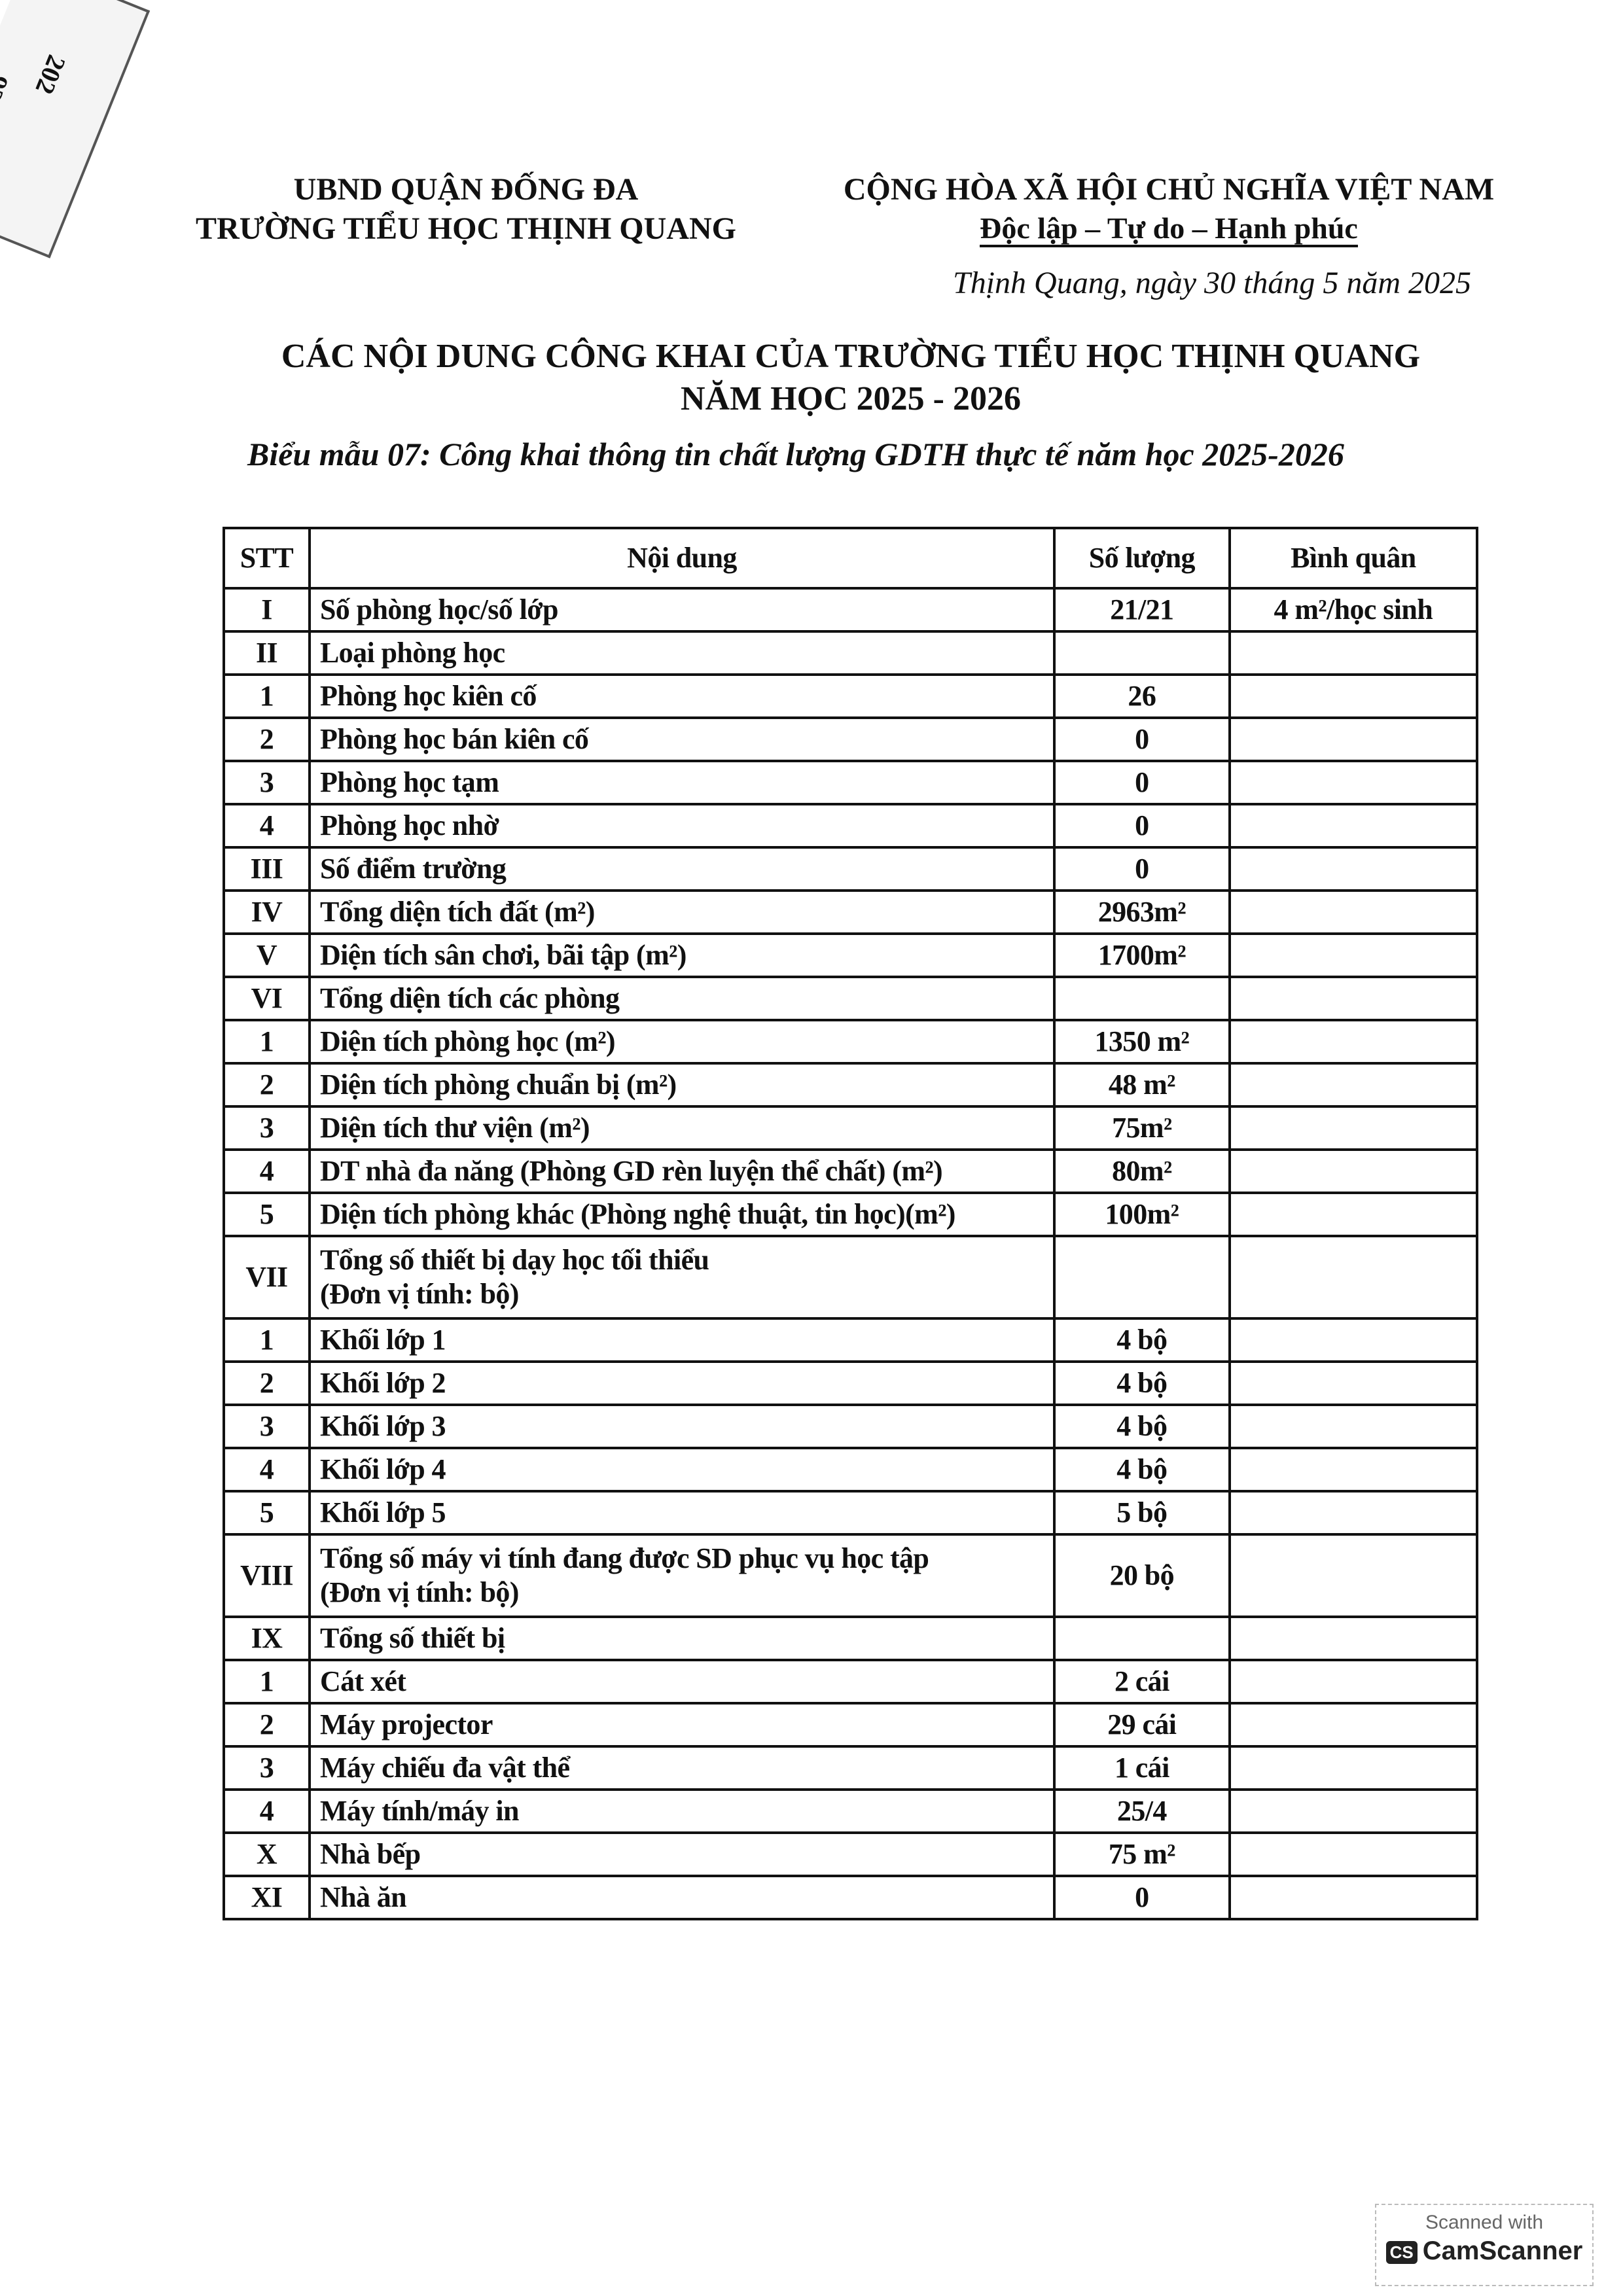 The width and height of the screenshot is (1623, 2296). What do you see at coordinates (682, 912) in the screenshot?
I see `row-content: Tổng diện tích đất (m²)` at bounding box center [682, 912].